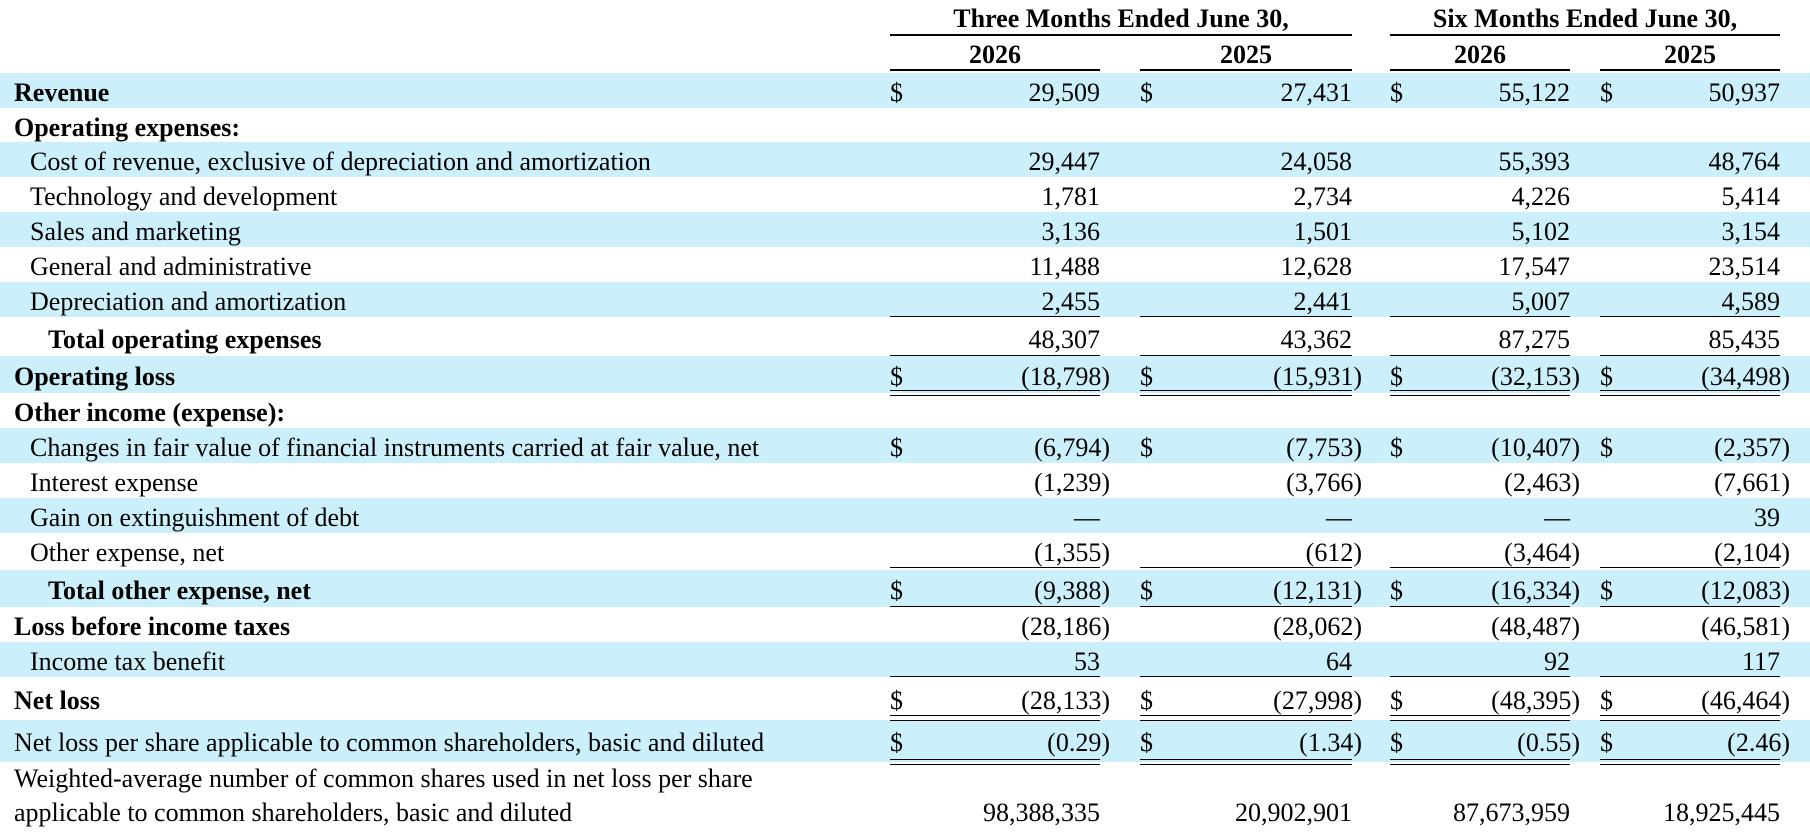  Describe the element at coordinates (905, 659) in the screenshot. I see `table-row: Income tax benefit 53 64 92 117` at that location.